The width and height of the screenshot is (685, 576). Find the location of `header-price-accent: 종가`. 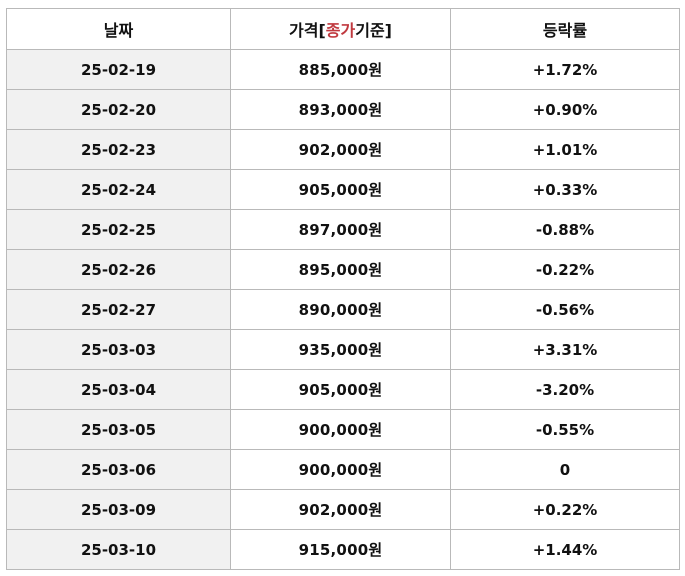

header-price-accent: 종가 is located at coordinates (340, 30).